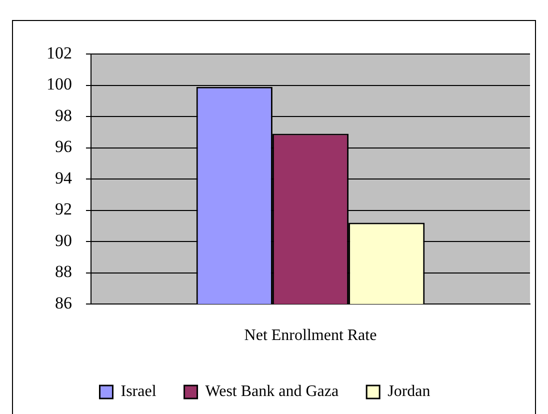  I want to click on y-tick-label: 94, so click(63, 178).